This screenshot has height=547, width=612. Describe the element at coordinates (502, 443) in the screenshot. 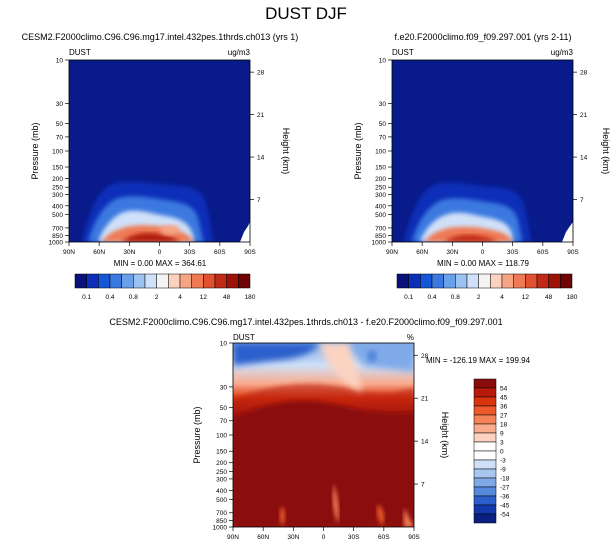

I see `colorbar-label: 3` at that location.